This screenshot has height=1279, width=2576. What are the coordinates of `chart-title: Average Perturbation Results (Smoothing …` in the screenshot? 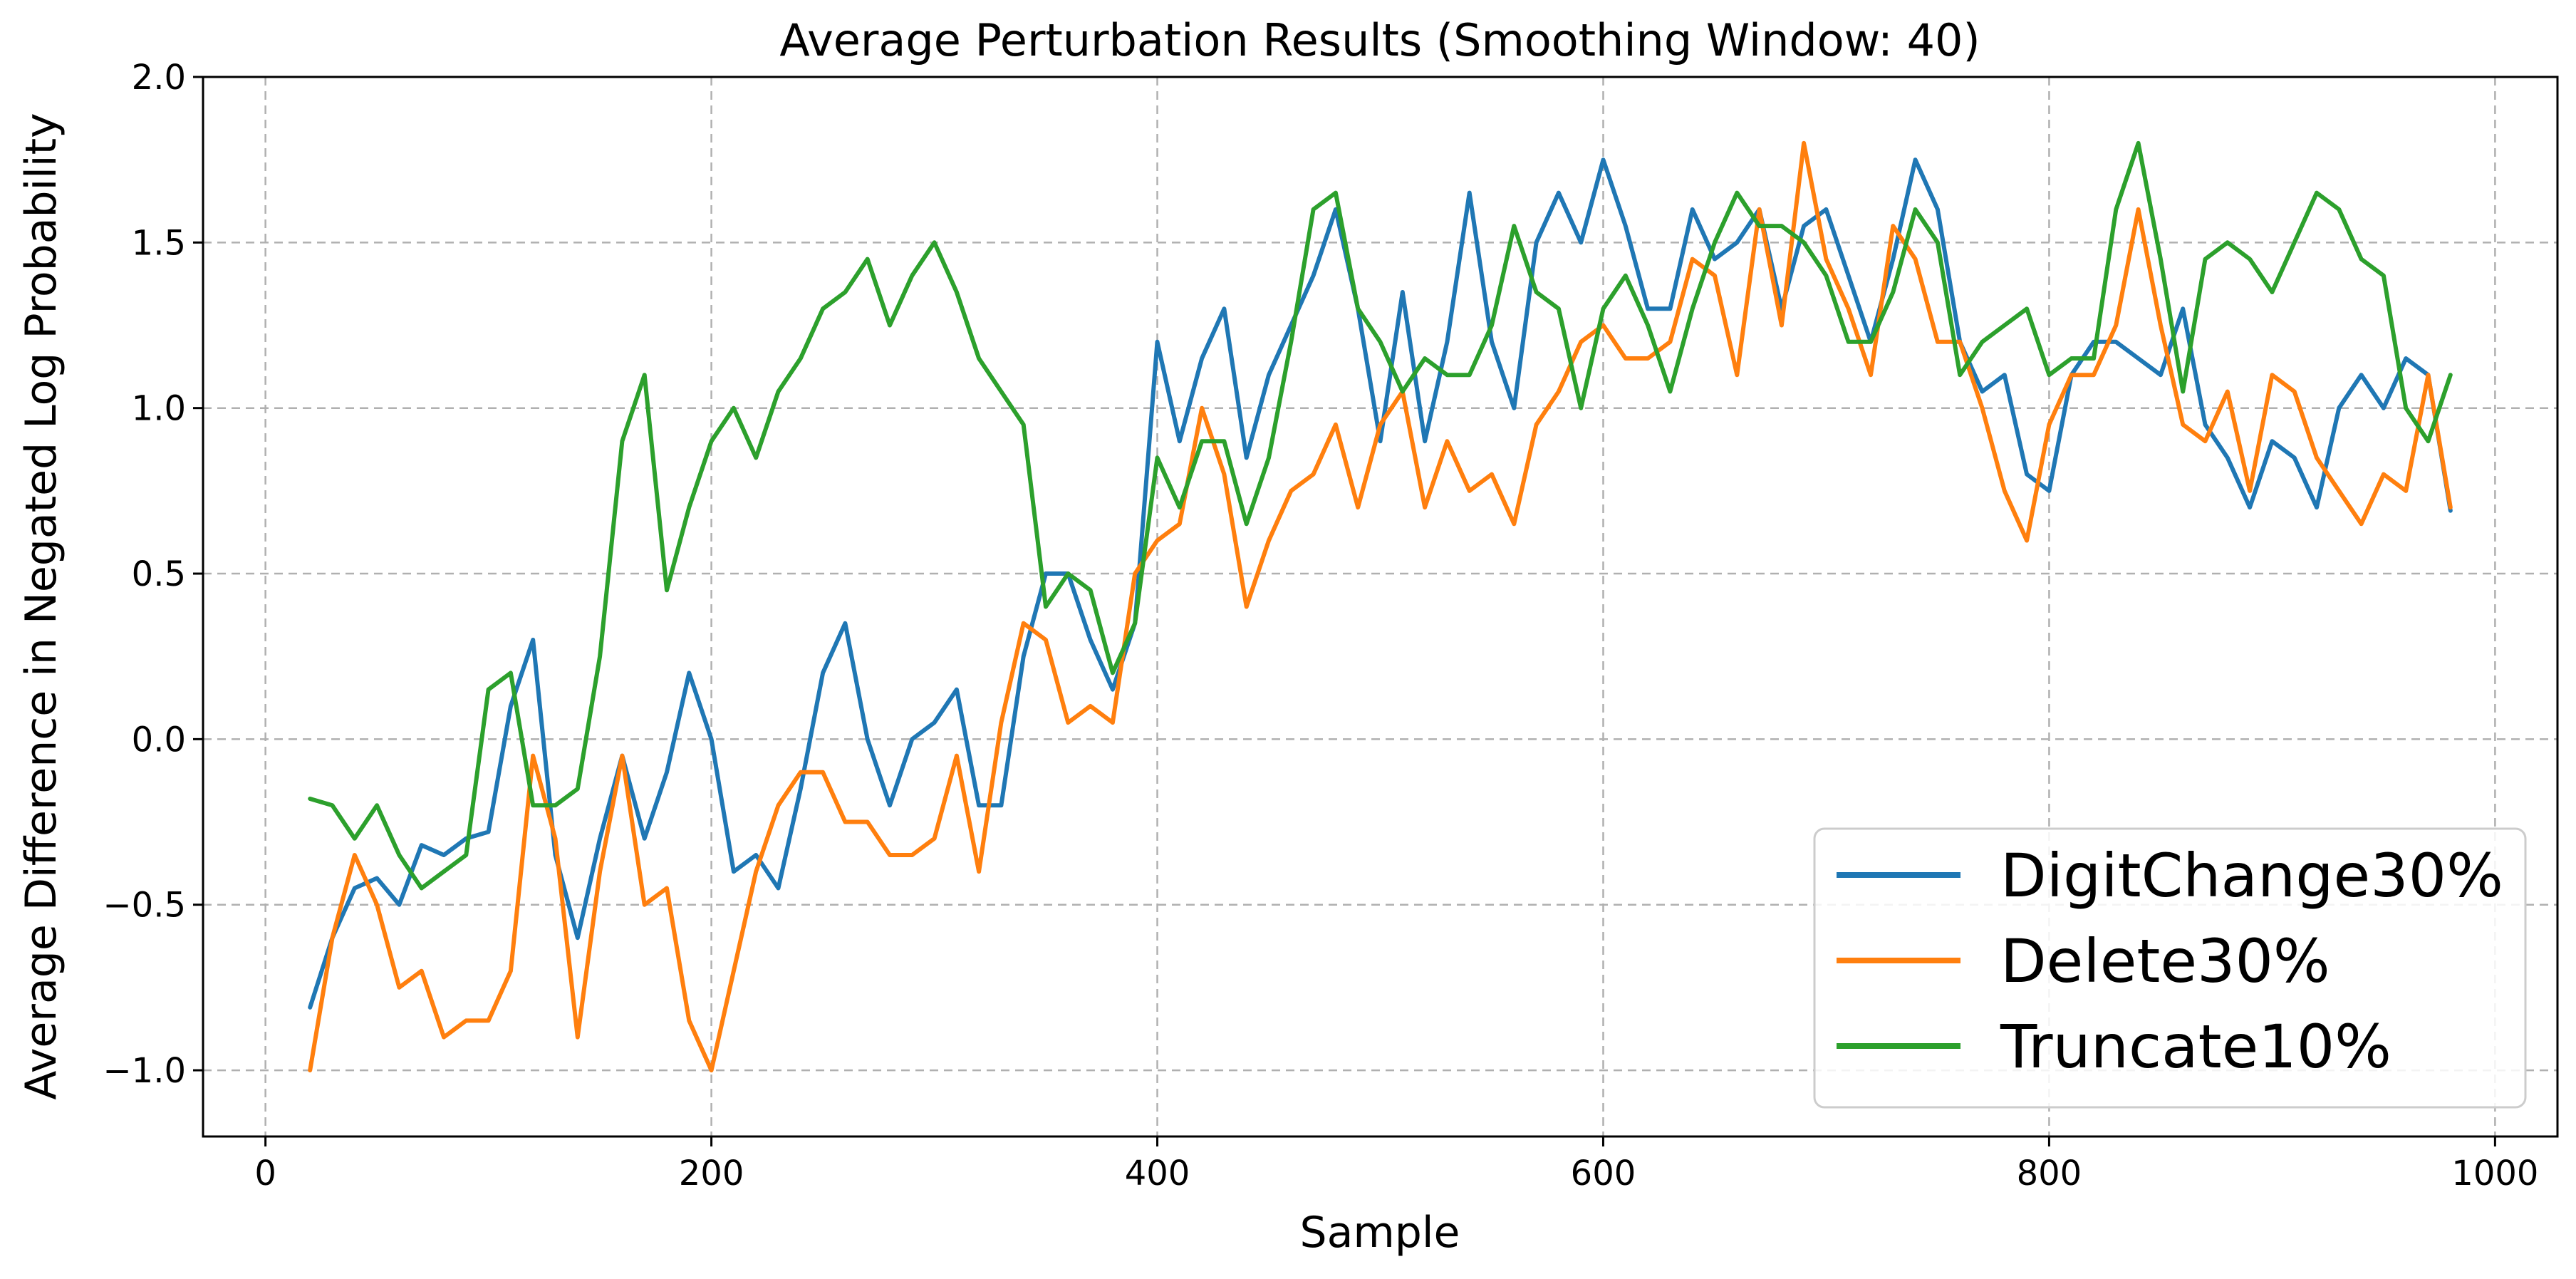 It's located at (1379, 40).